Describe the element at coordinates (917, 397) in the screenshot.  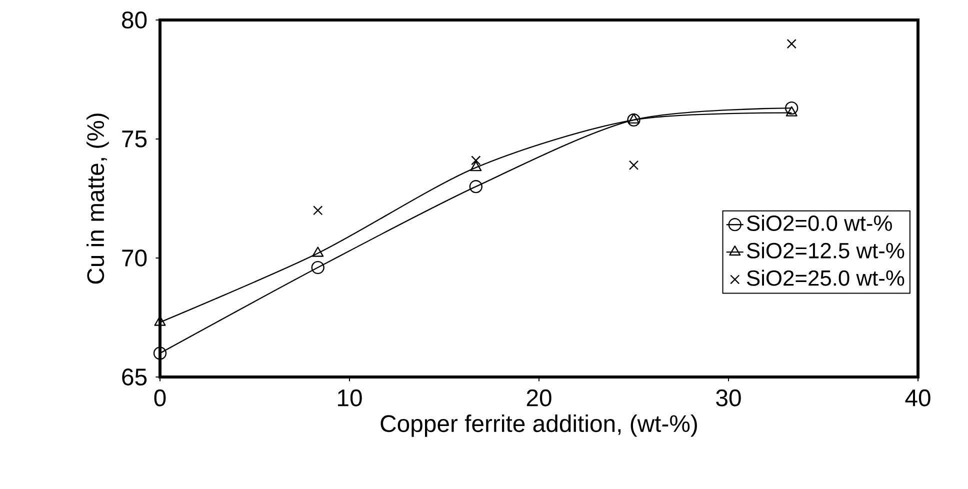
I see `x-tick-label: 40` at that location.